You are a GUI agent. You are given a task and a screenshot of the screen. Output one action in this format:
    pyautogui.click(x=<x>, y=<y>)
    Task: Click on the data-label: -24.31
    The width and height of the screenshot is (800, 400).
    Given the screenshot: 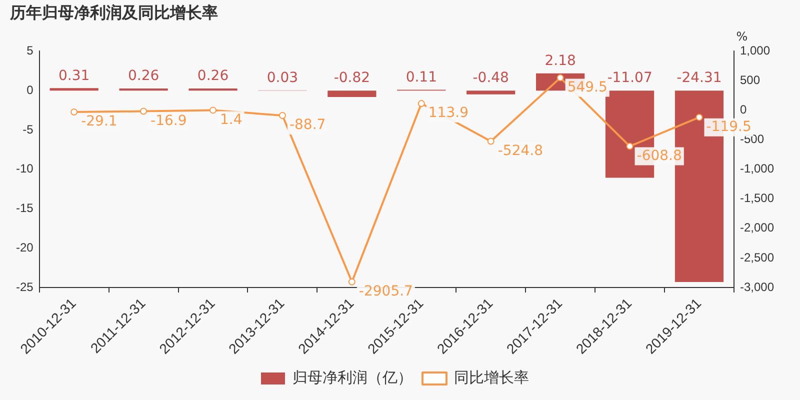 What is the action you would take?
    pyautogui.click(x=699, y=78)
    